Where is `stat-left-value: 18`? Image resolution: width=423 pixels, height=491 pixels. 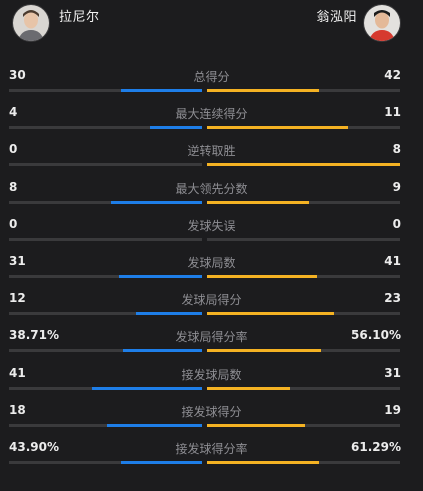
stat-left-value: 18 is located at coordinates (17, 410).